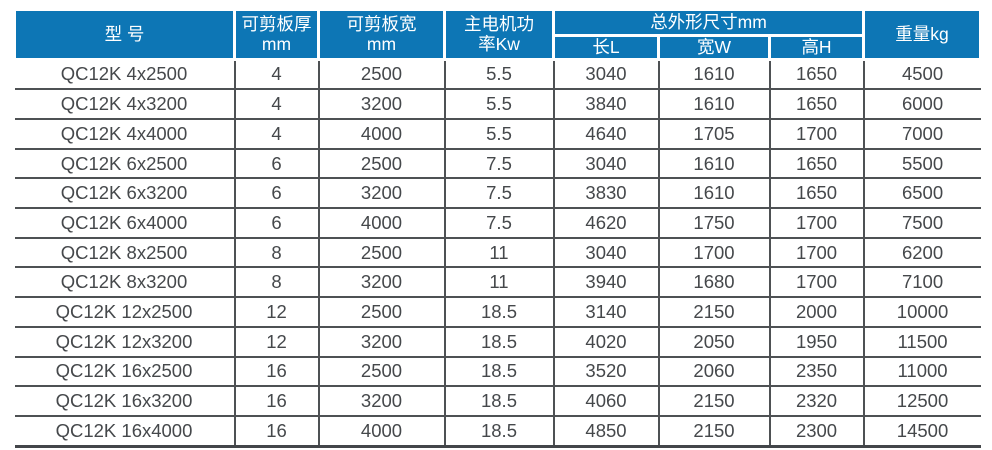  What do you see at coordinates (124, 164) in the screenshot?
I see `cell-model: QC12K 6x2500` at bounding box center [124, 164].